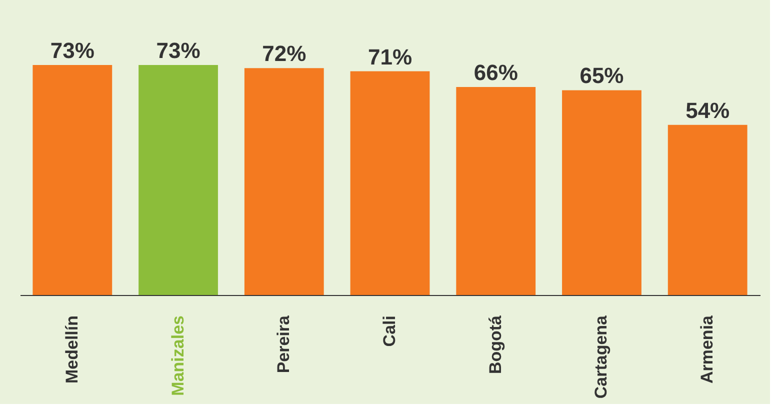 The height and width of the screenshot is (420, 784). I want to click on x-tick-label: Armenia, so click(707, 349).